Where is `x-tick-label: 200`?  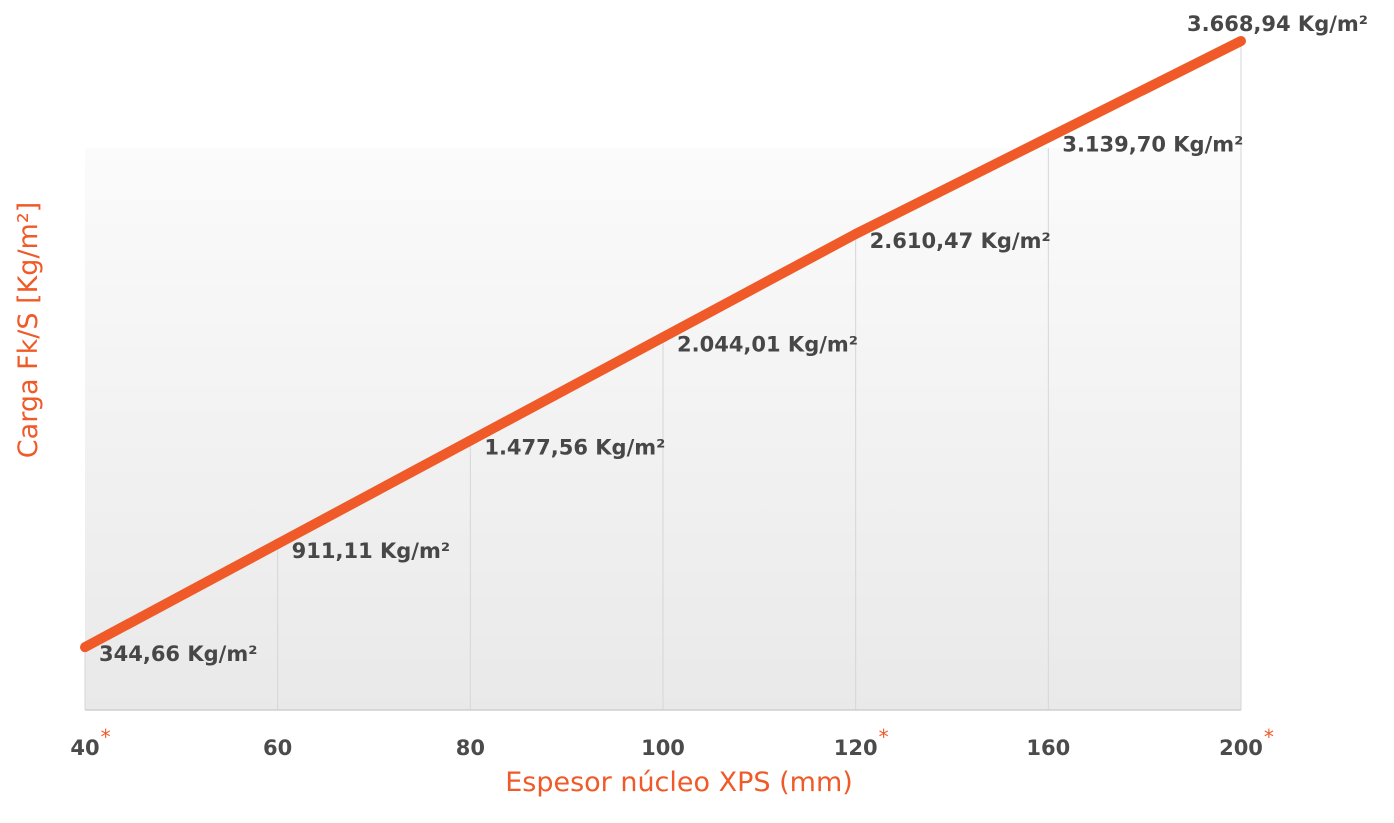
x-tick-label: 200 is located at coordinates (1241, 748).